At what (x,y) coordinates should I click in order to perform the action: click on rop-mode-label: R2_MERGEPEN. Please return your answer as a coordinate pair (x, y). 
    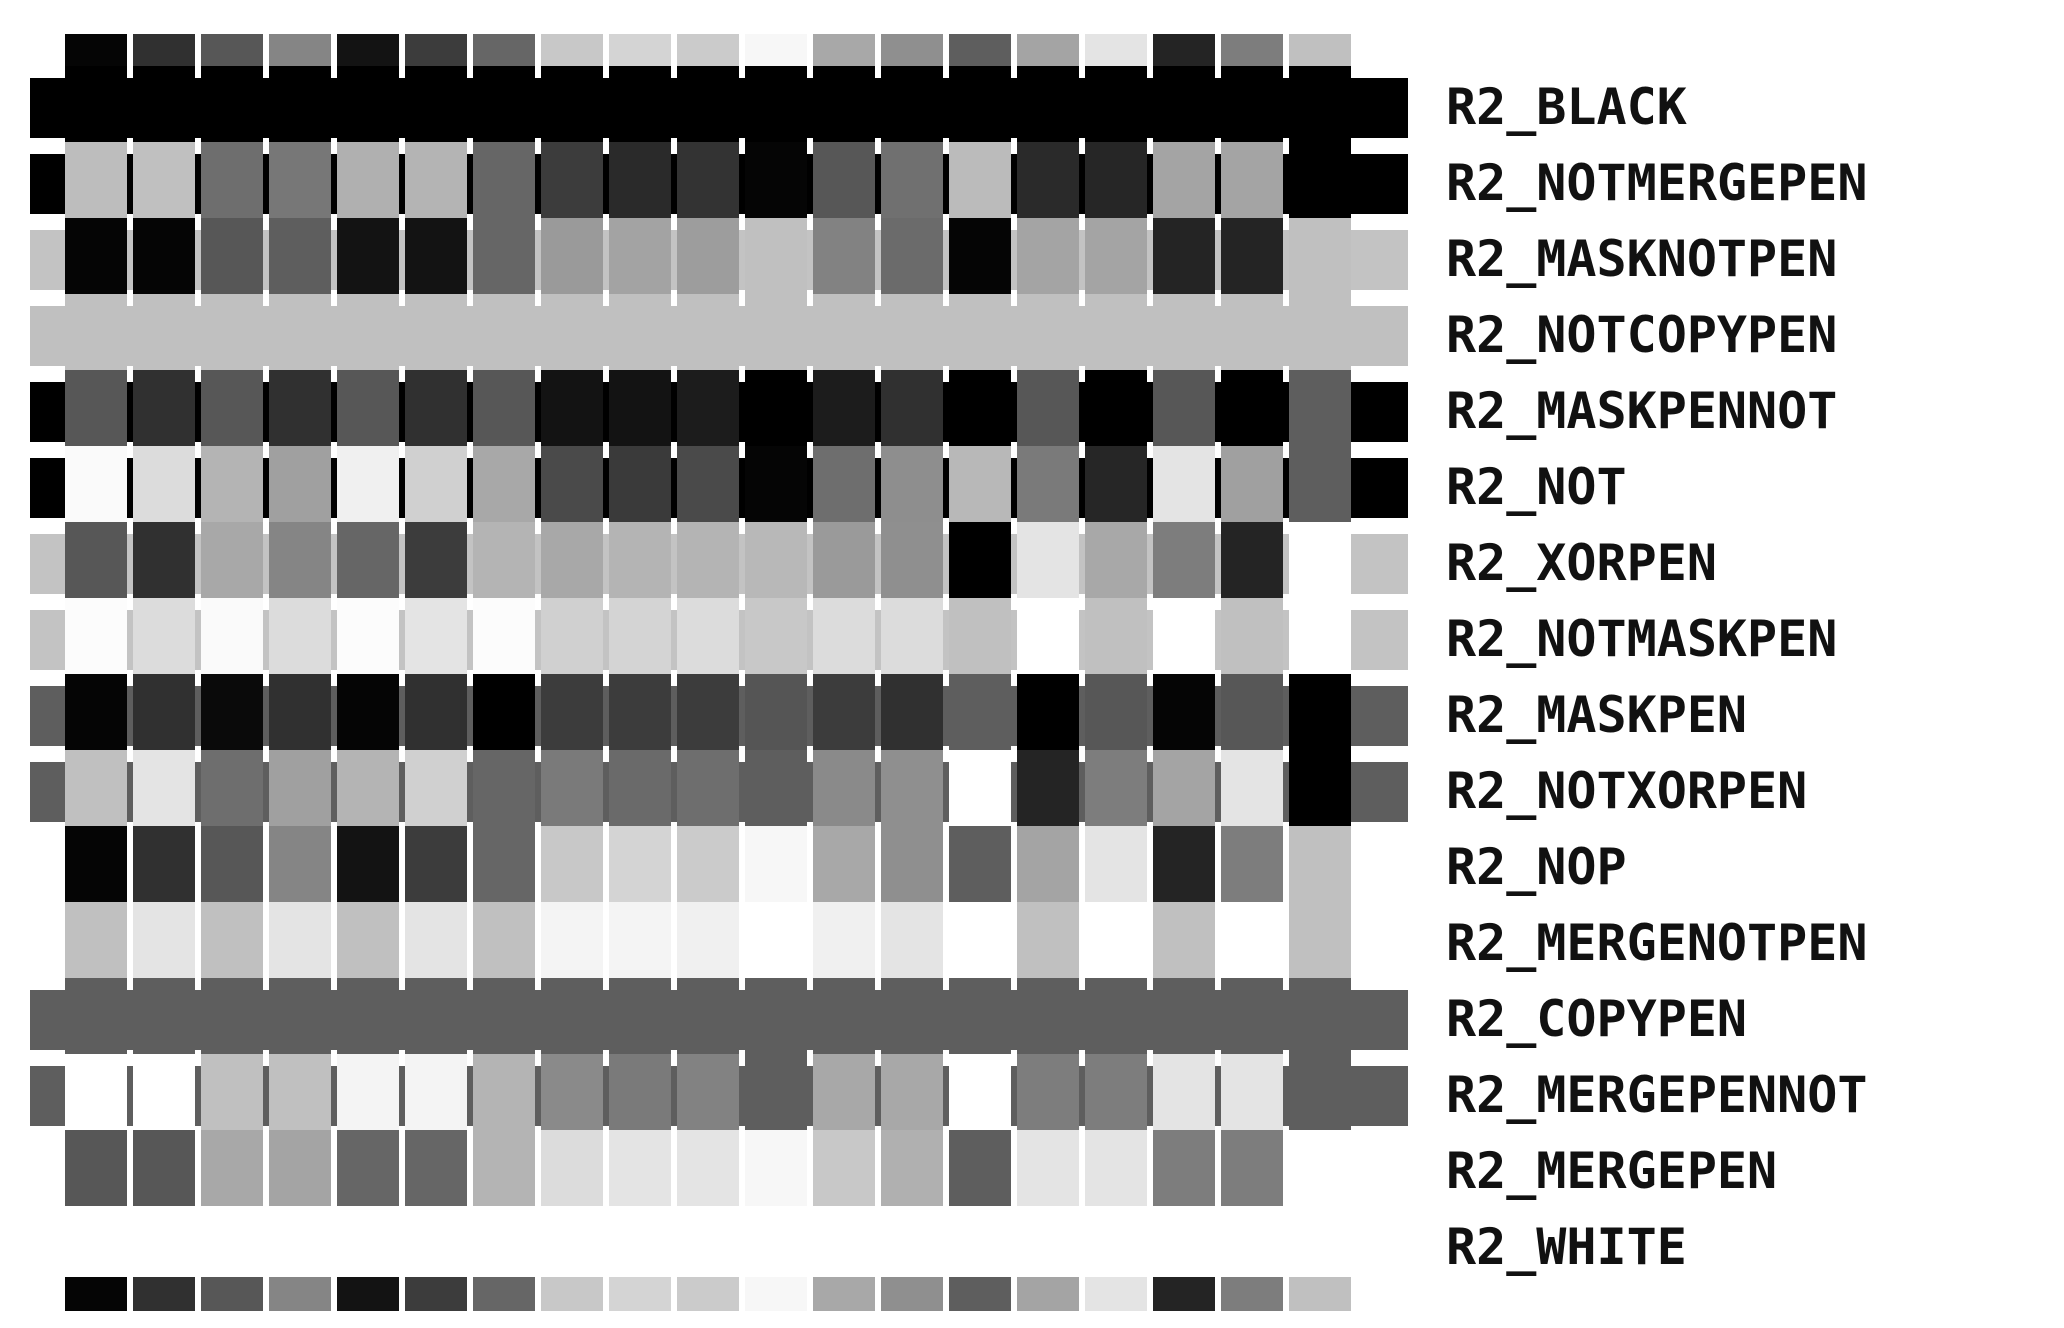
    Looking at the image, I should click on (1611, 1171).